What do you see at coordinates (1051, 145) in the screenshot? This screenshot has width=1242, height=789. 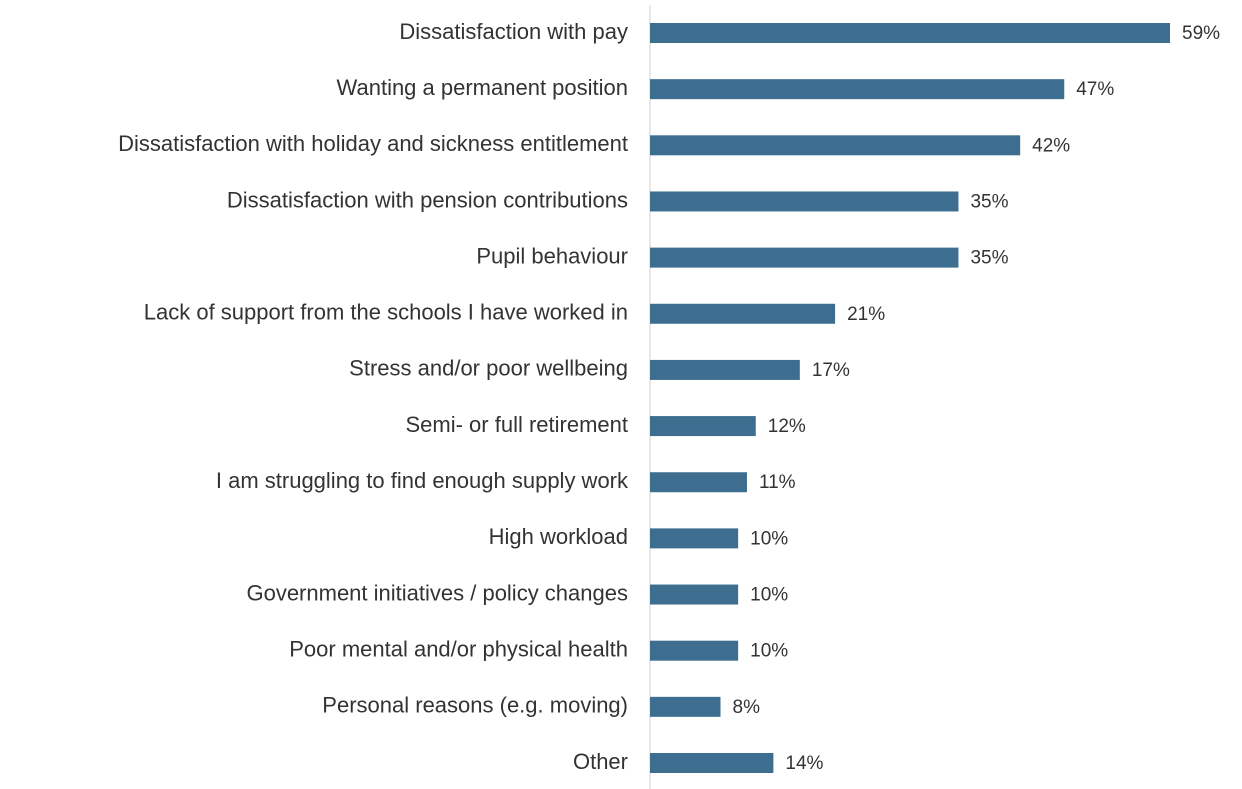 I see `value-label: 42%` at bounding box center [1051, 145].